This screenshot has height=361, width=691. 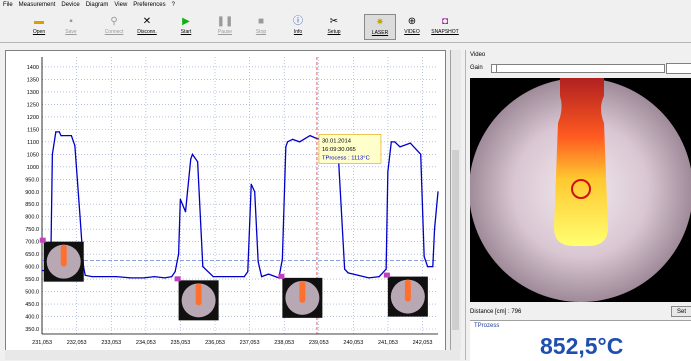 What do you see at coordinates (146, 343) in the screenshot?
I see `x-tick-label: 234,053` at bounding box center [146, 343].